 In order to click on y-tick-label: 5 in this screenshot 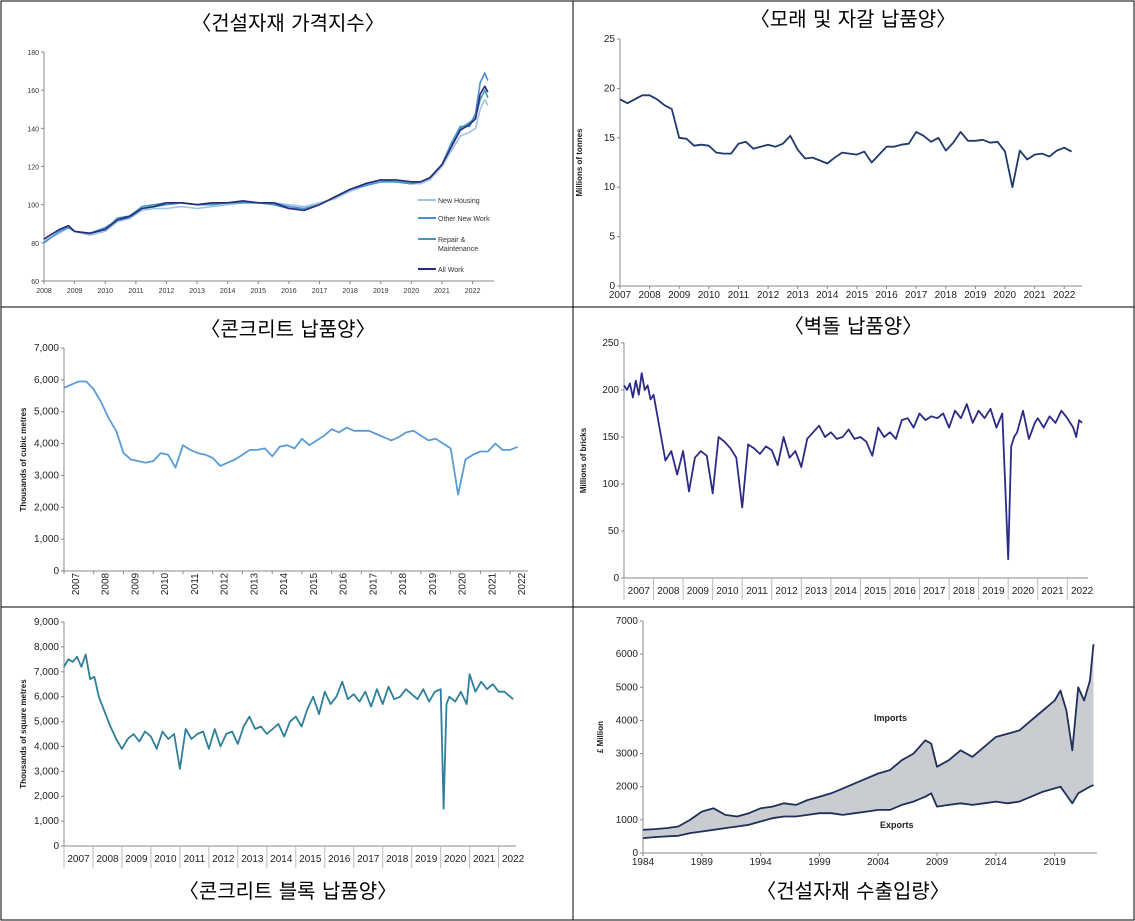, I will do `click(612, 237)`.